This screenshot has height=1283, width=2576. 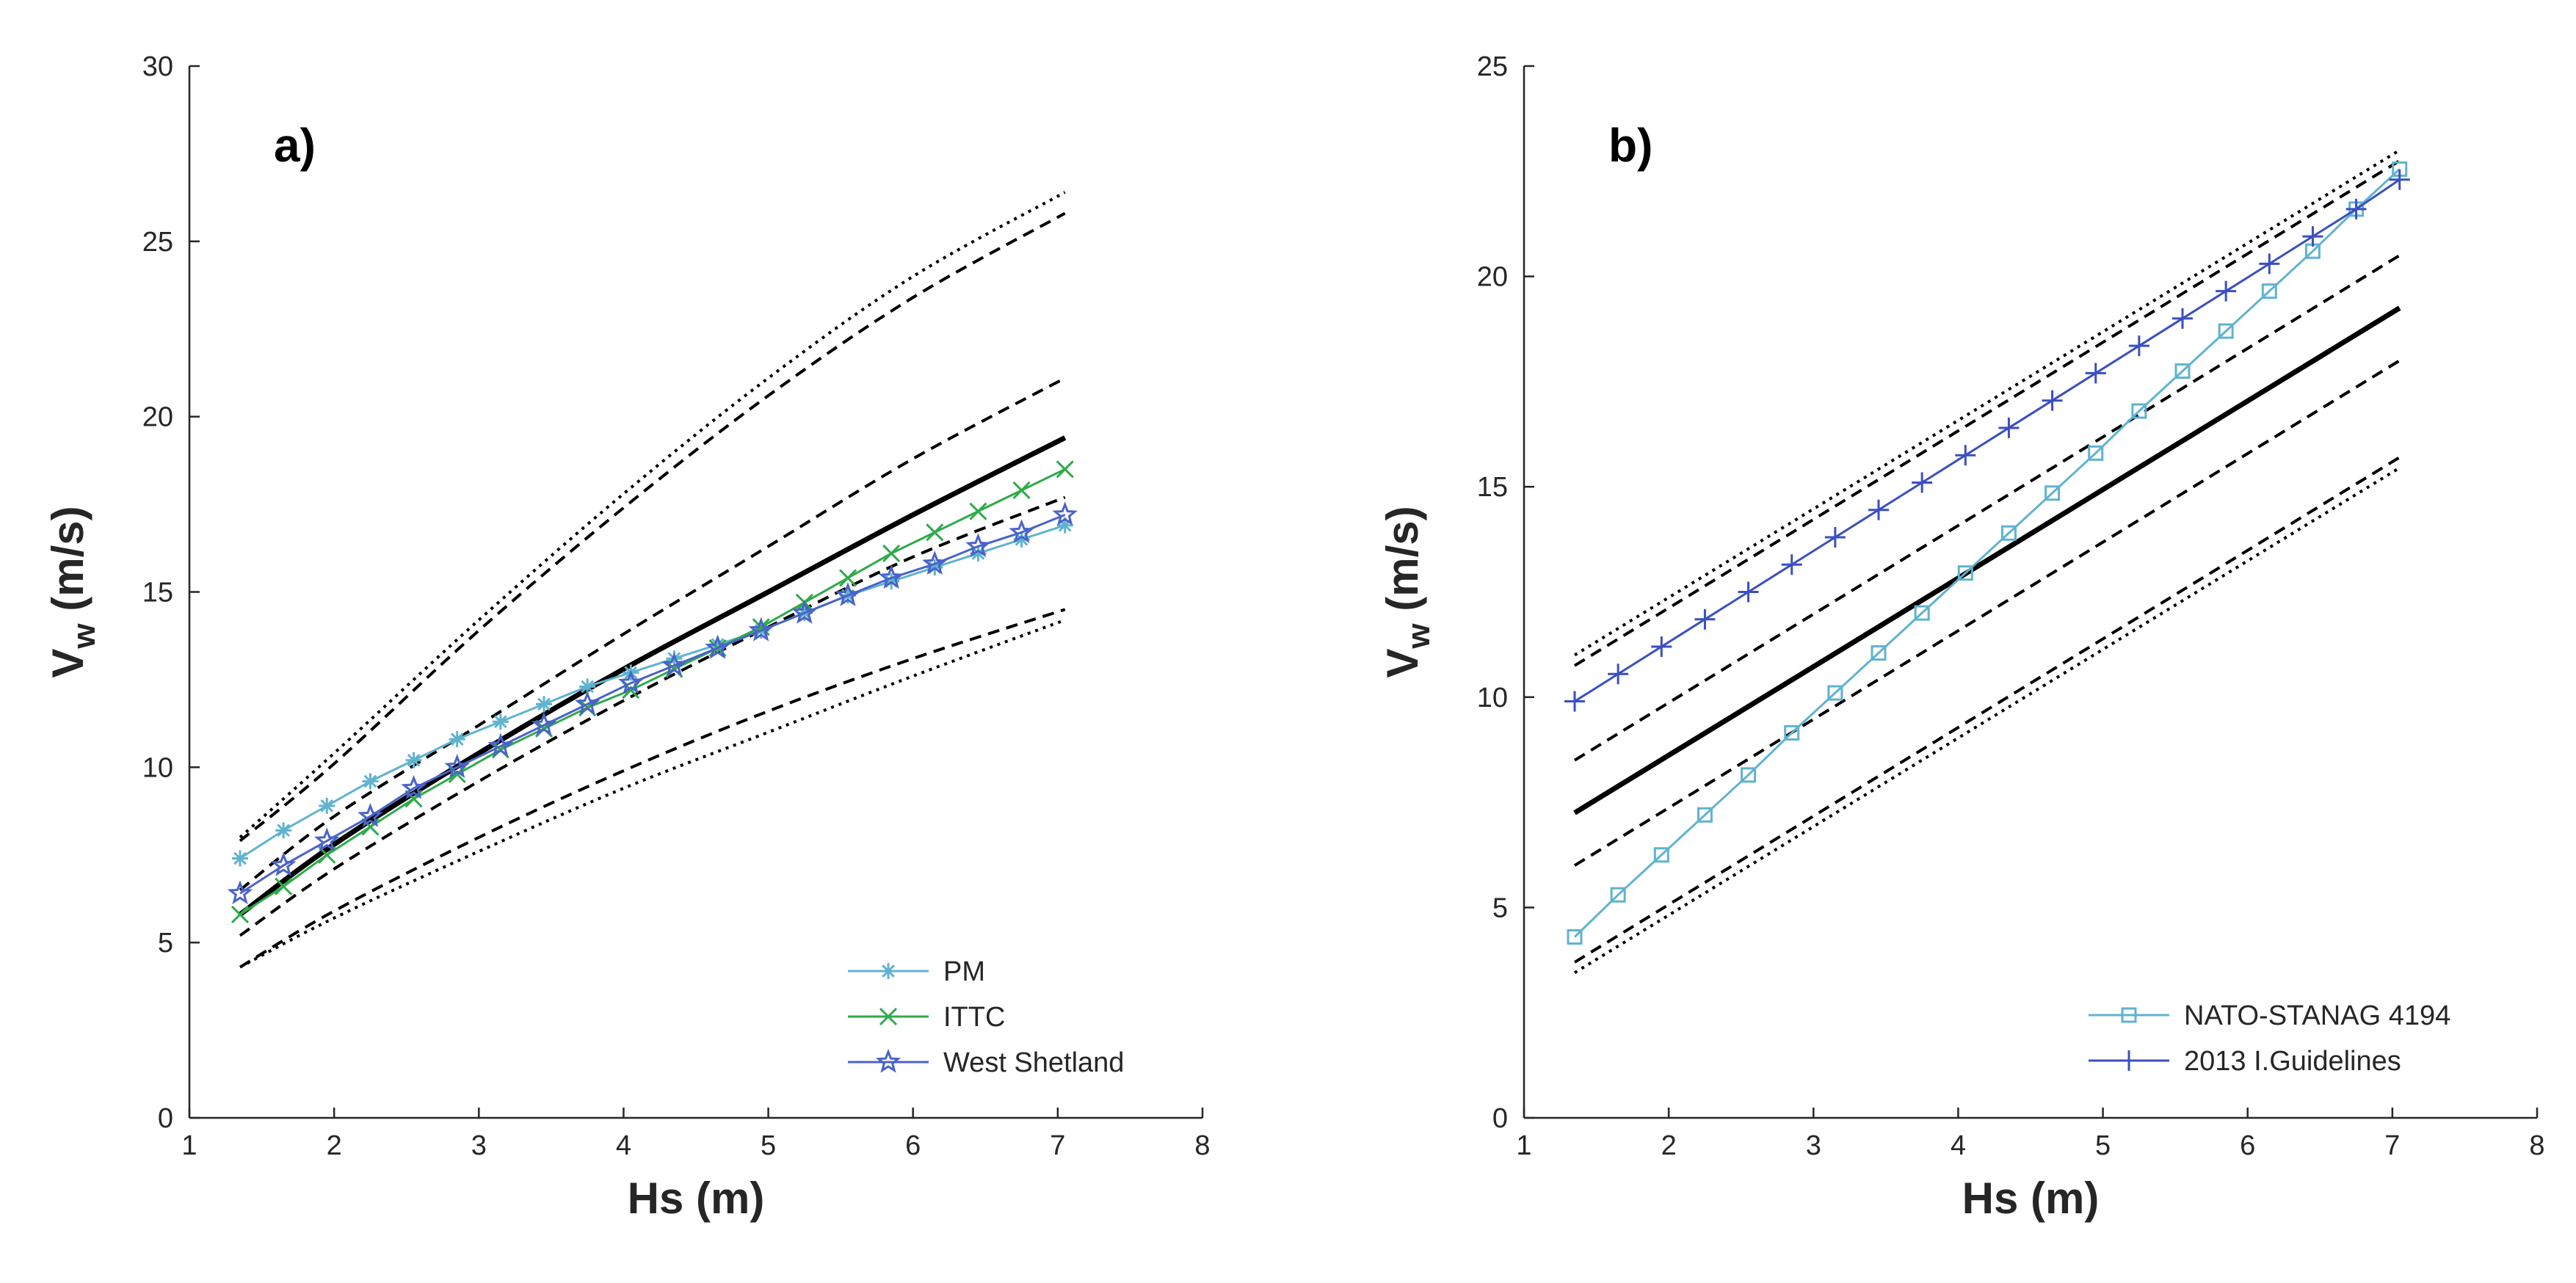 I want to click on series-pm, so click(x=653, y=692).